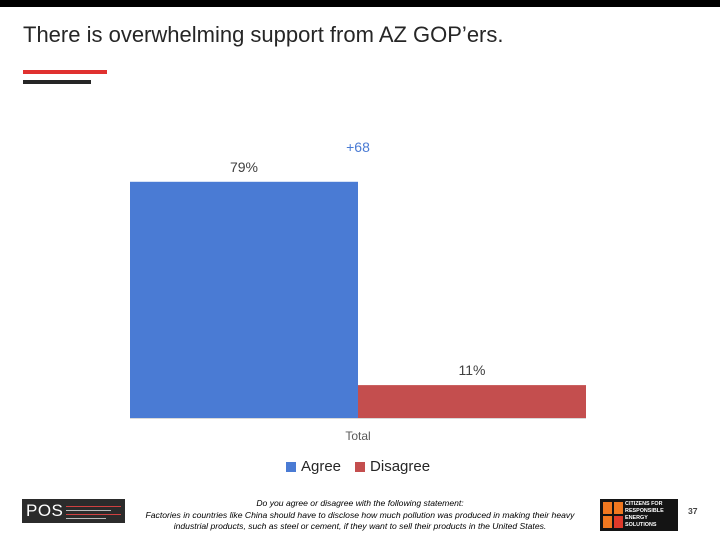  I want to click on legend-label-disagree: Disagree, so click(400, 466).